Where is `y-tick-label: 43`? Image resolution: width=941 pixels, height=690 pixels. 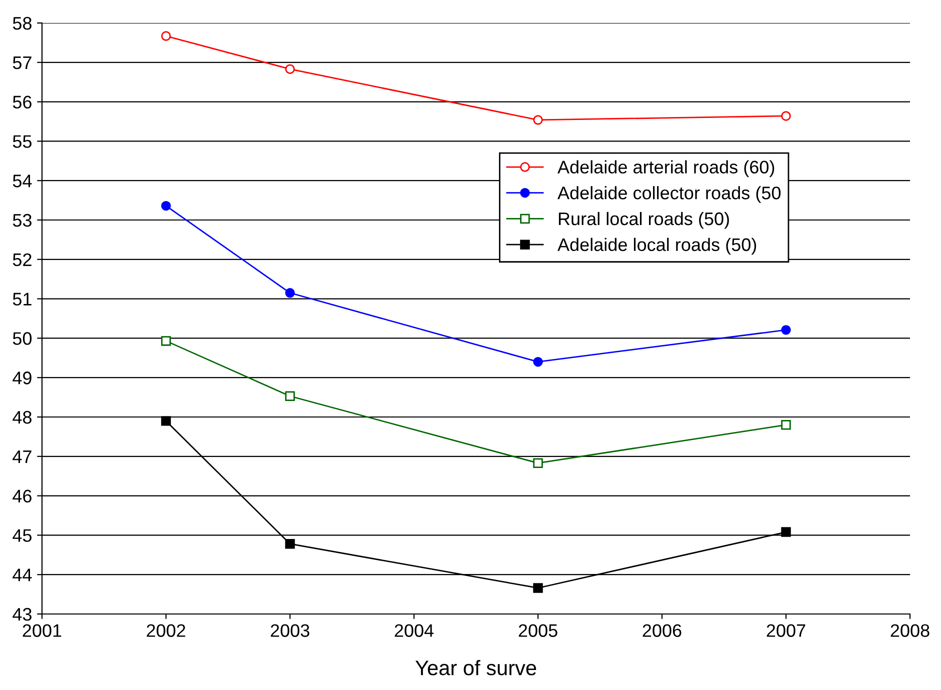 y-tick-label: 43 is located at coordinates (22, 614).